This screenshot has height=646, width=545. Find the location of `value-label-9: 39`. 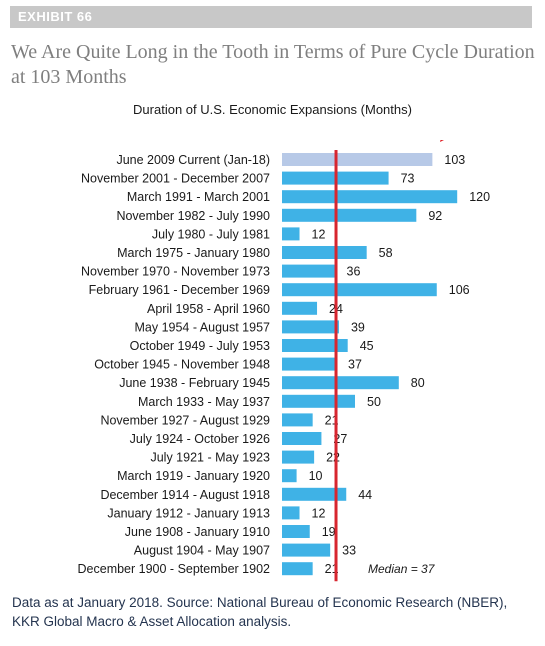

value-label-9: 39 is located at coordinates (358, 327).